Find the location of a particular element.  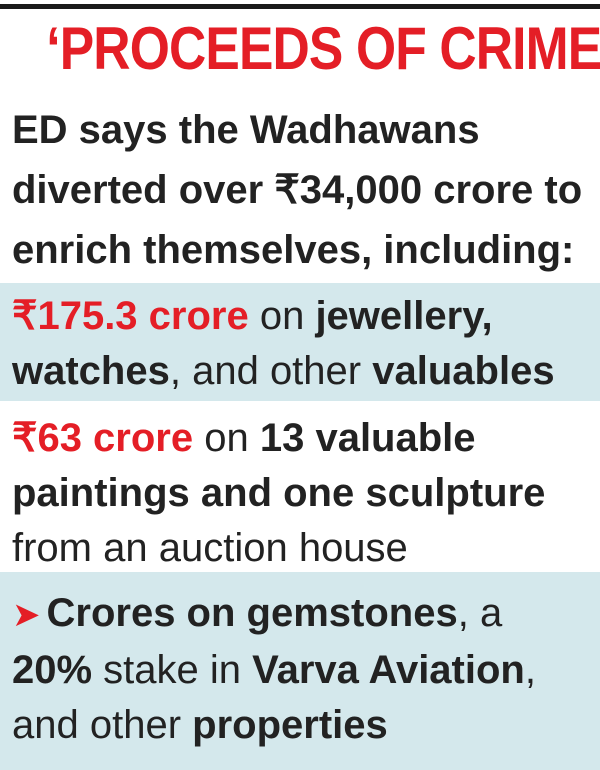

amount-paintings: ₹63 crore is located at coordinates (103, 438).